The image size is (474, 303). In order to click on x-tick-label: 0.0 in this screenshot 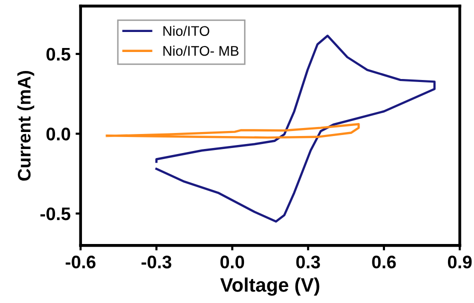, I will do `click(232, 262)`.